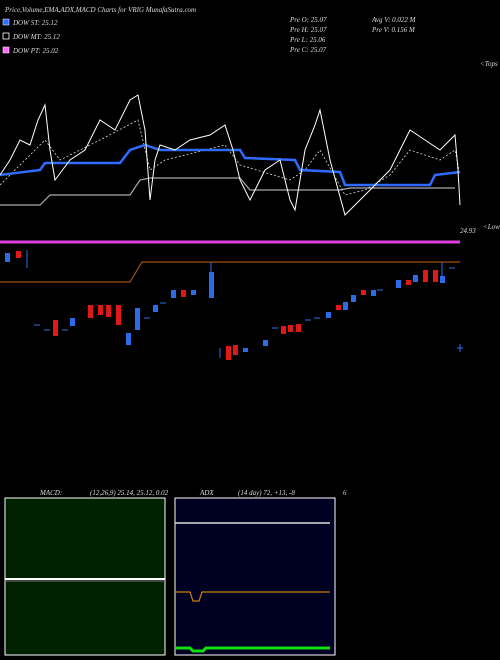  I want to click on legend-label: DOW MT: 25.12, so click(36, 37).